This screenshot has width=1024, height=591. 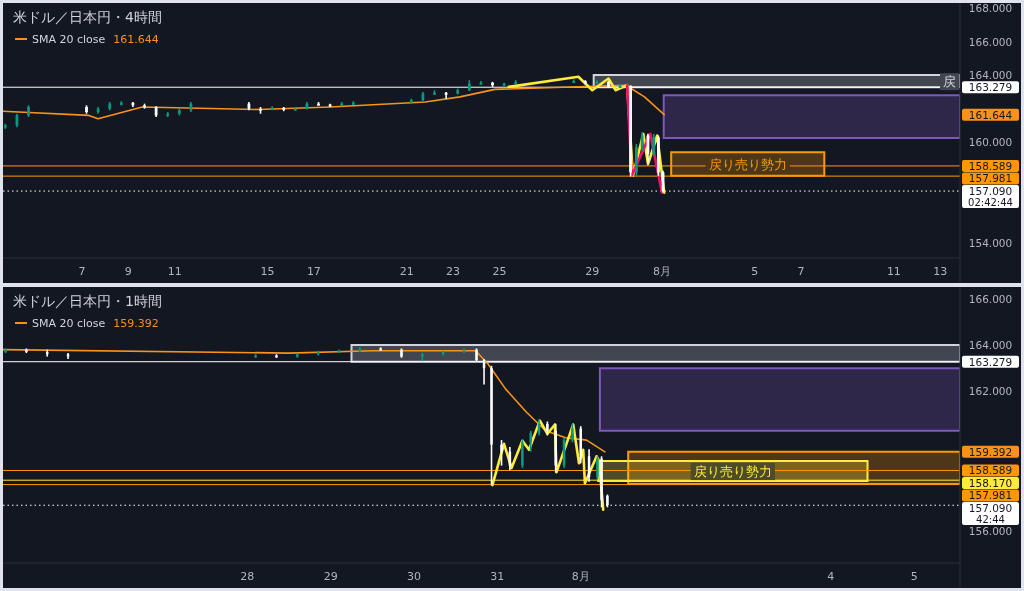 I want to click on text: 161.644, so click(x=990, y=114).